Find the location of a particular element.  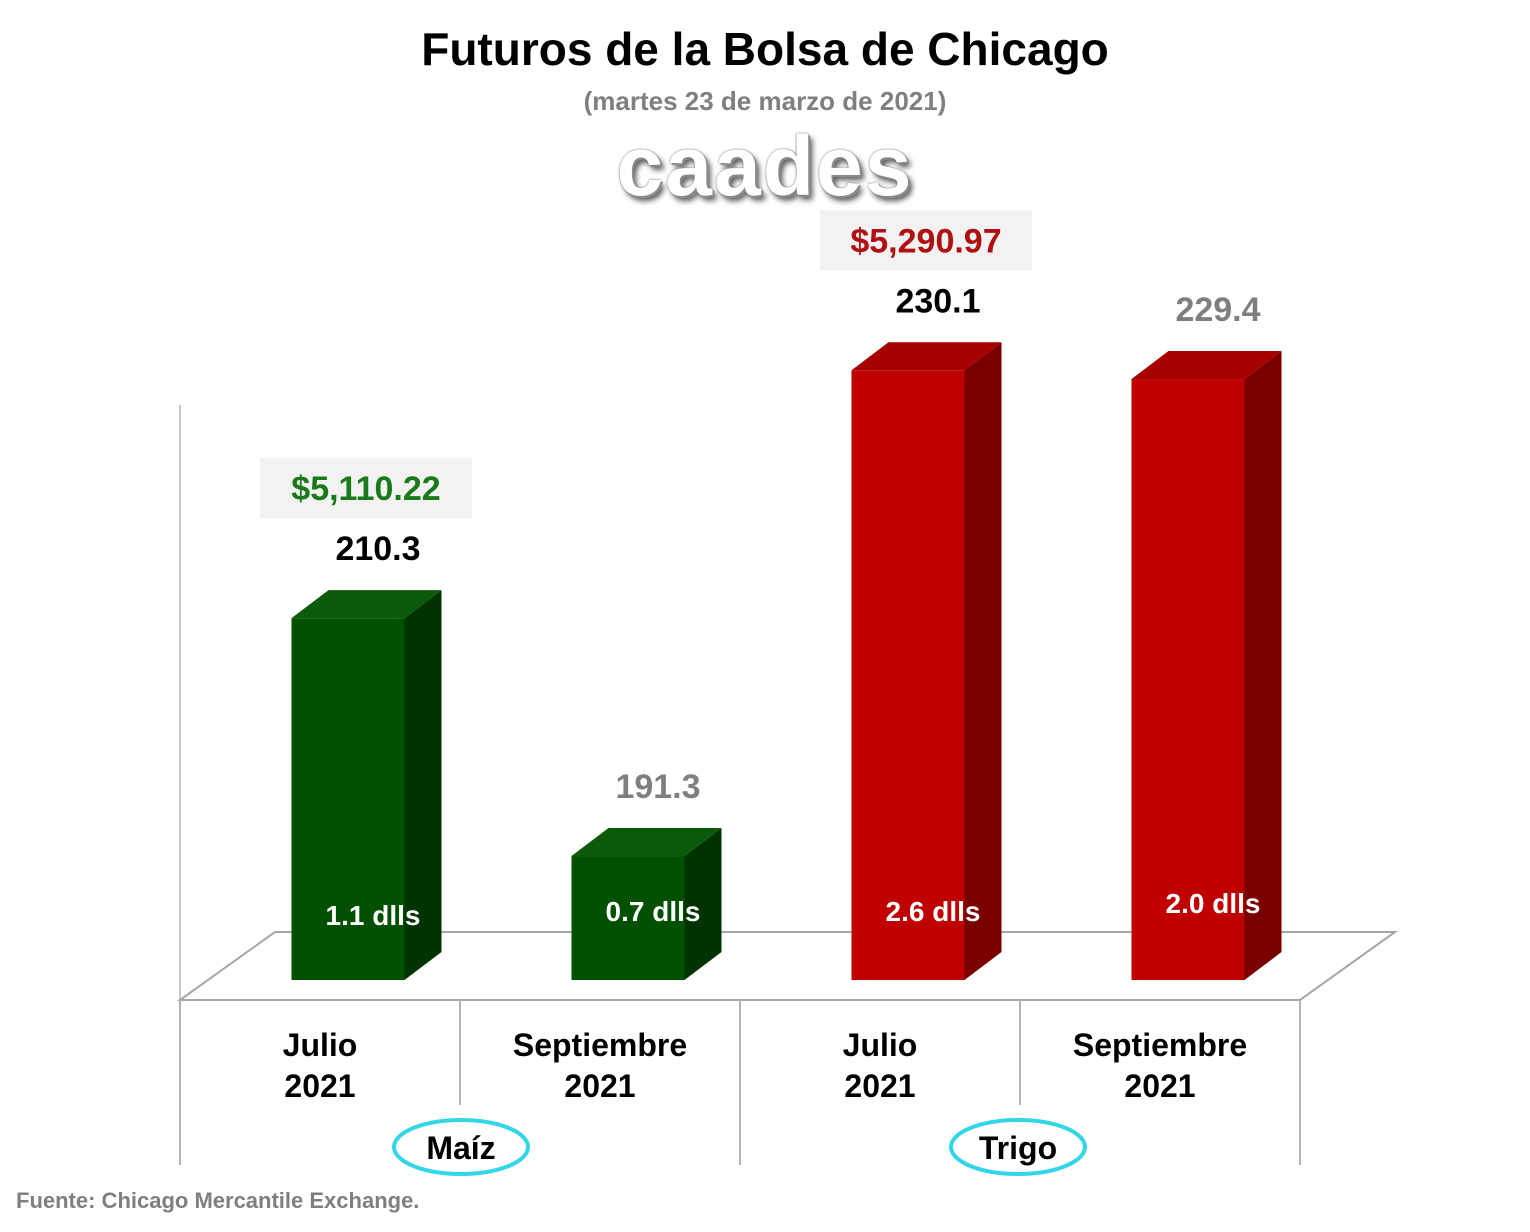

group-label: Maíz is located at coordinates (460, 1148).